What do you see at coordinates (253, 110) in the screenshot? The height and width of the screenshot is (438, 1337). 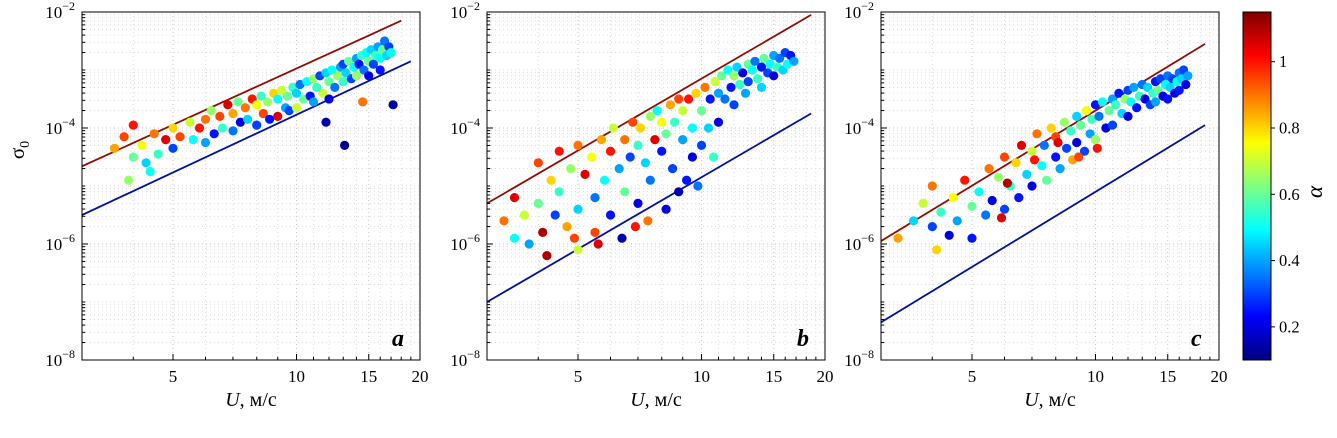 I see `scatter-points` at bounding box center [253, 110].